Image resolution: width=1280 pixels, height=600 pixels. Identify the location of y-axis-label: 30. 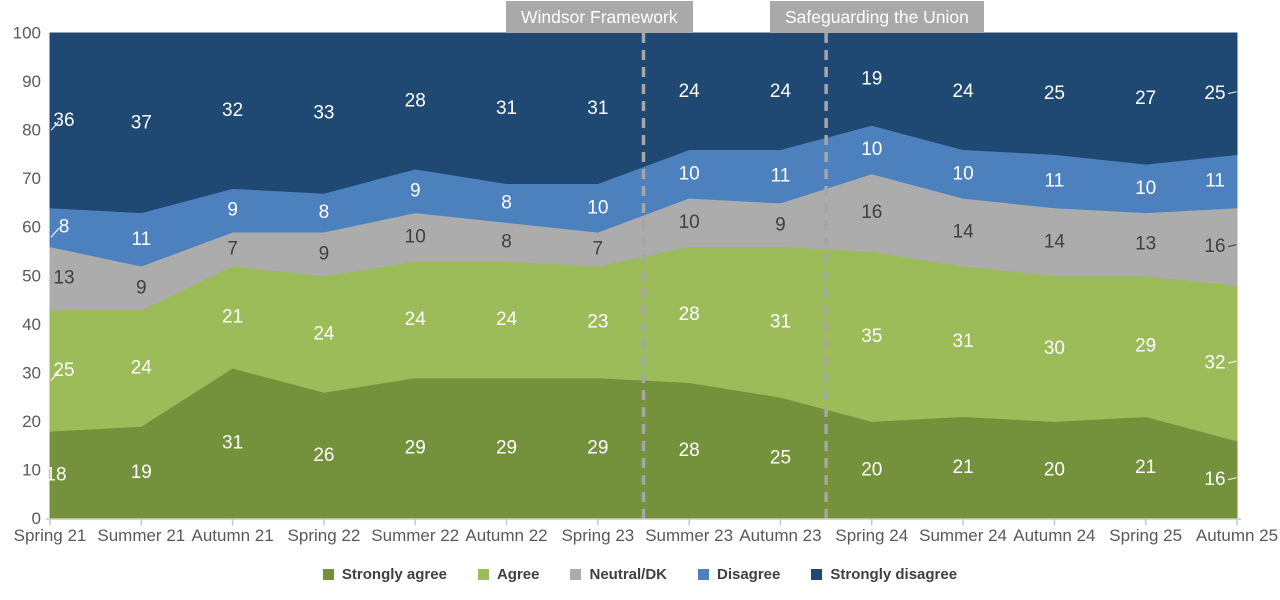
(31, 372).